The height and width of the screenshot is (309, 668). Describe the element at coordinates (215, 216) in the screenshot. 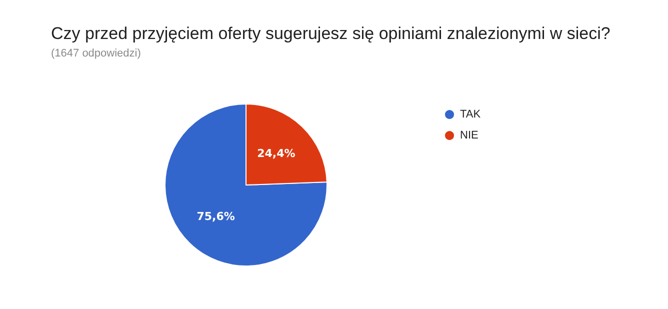

I see `data-label: 75,6%` at that location.